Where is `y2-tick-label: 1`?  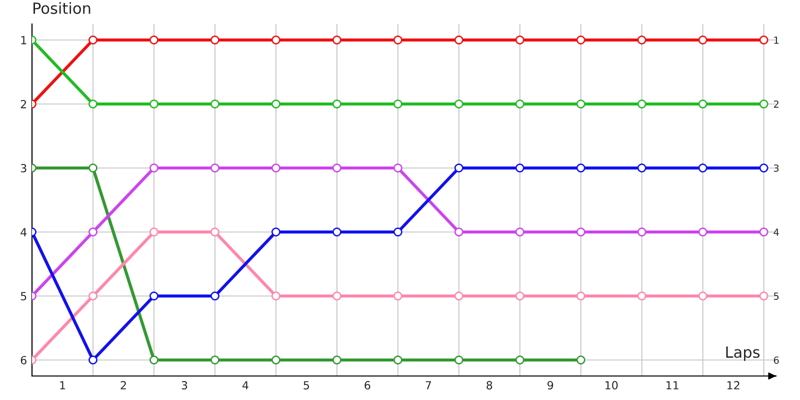 y2-tick-label: 1 is located at coordinates (776, 40).